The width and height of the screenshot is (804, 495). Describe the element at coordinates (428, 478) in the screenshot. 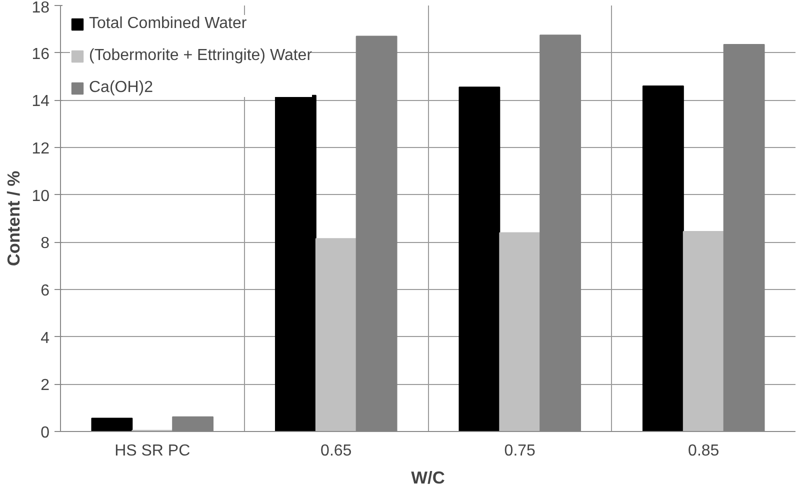

I see `x-axis-title: W/C` at that location.